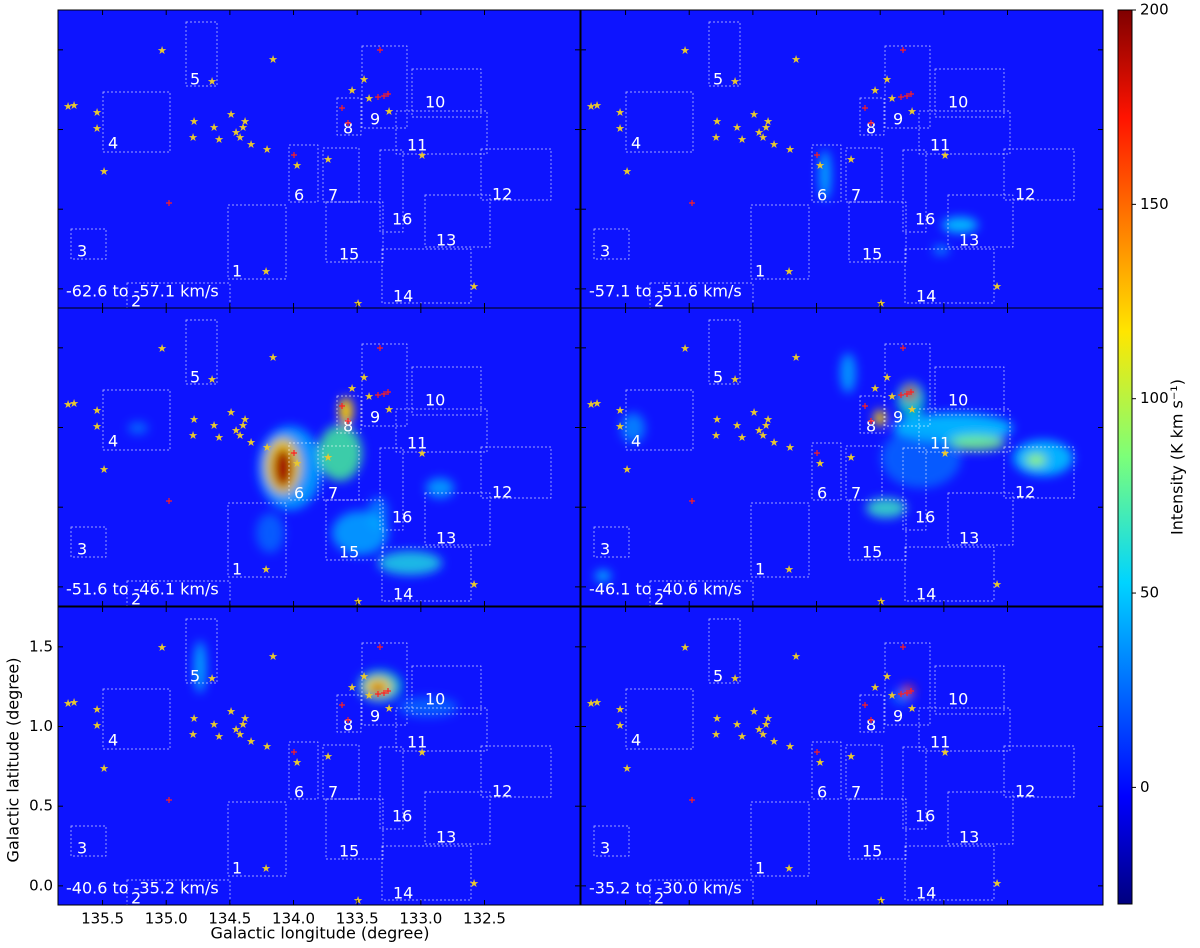  What do you see at coordinates (665, 888) in the screenshot?
I see `panel-label: -35.2 to -30.0 km/s` at bounding box center [665, 888].